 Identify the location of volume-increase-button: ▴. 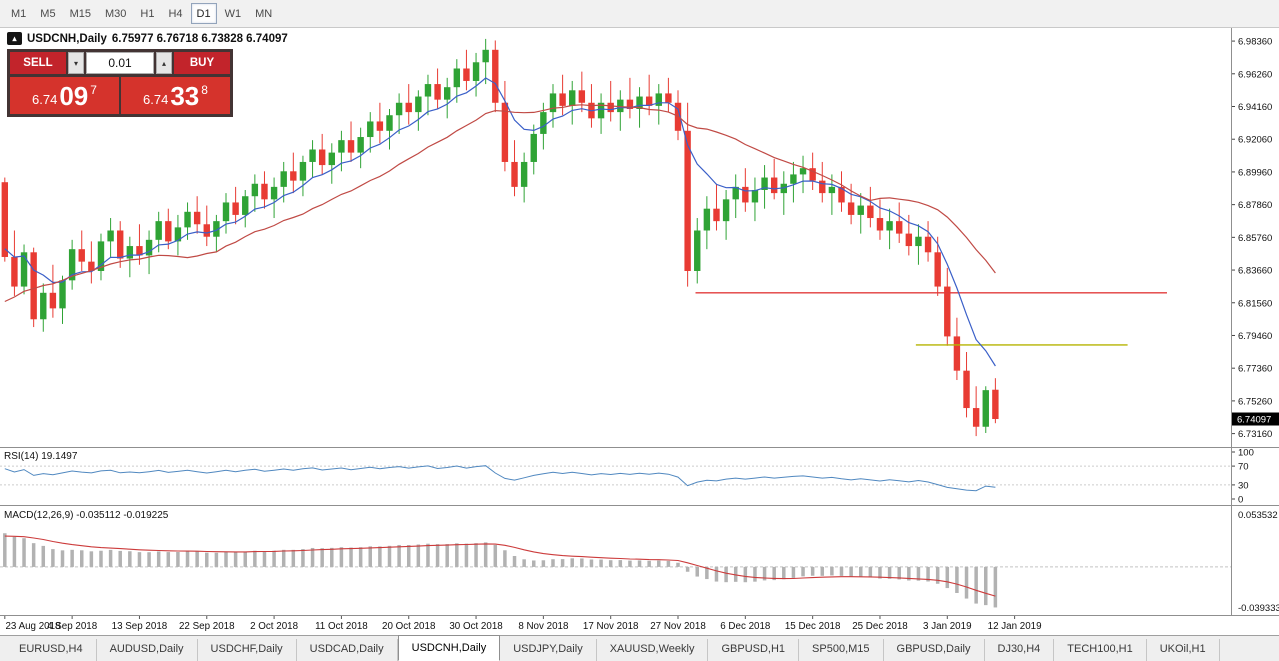
(164, 63).